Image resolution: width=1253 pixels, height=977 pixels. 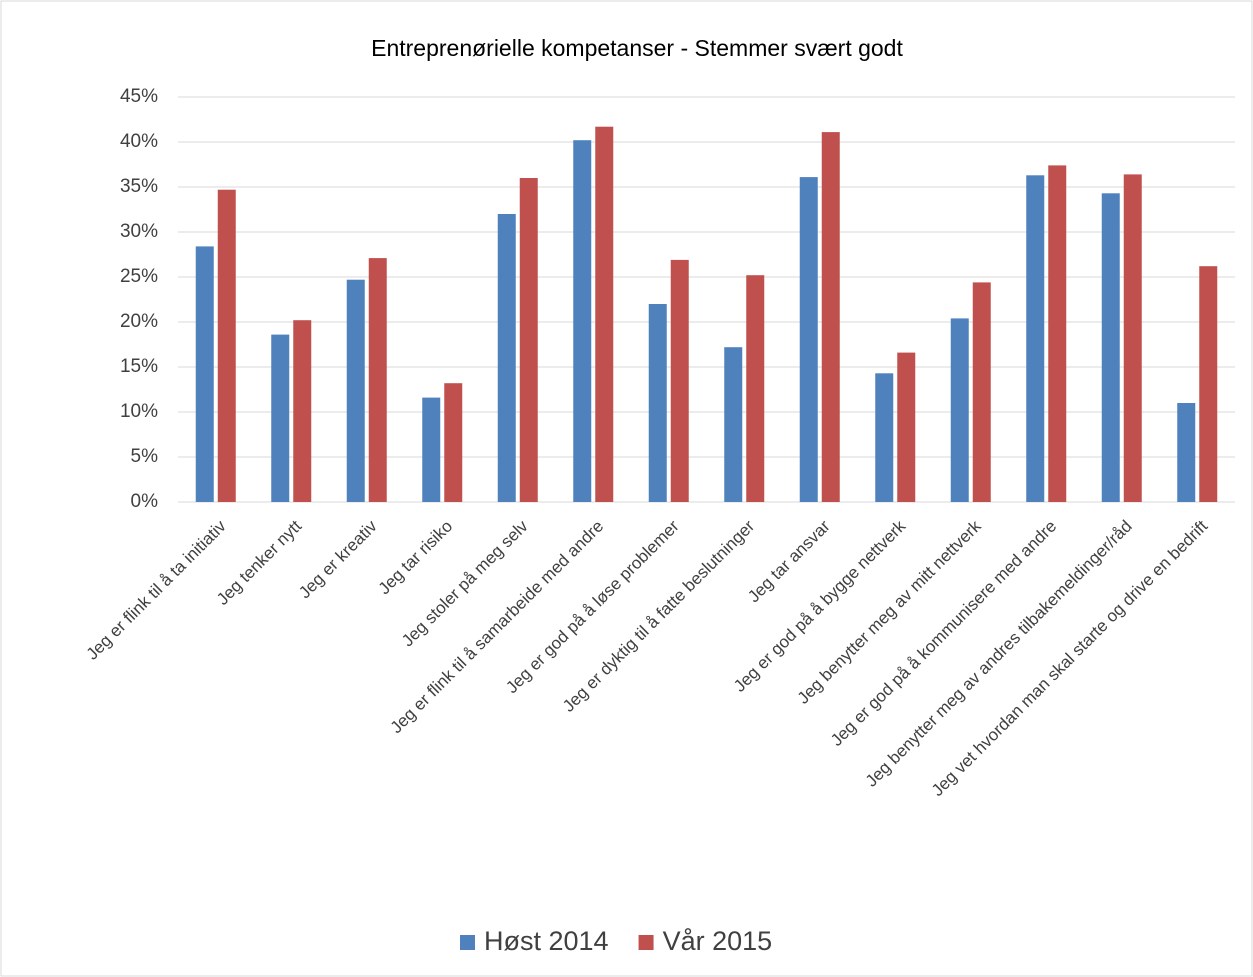 I want to click on y-tick-label: 35%, so click(x=139, y=186).